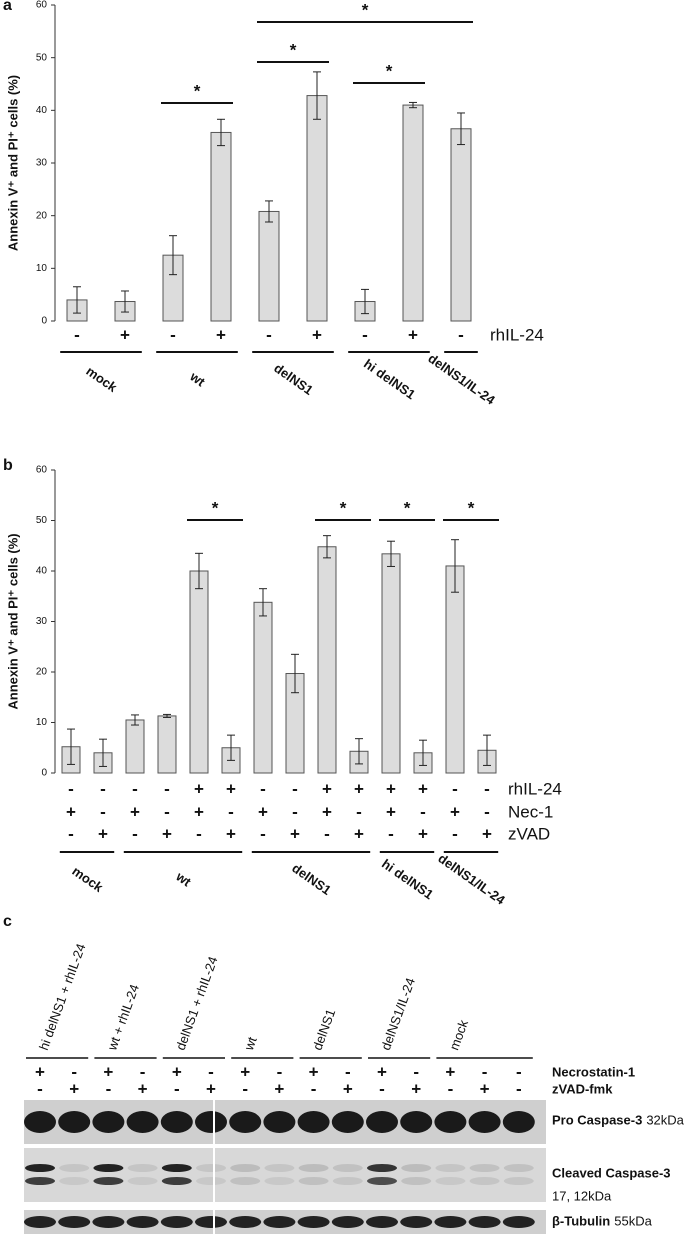 The width and height of the screenshot is (700, 1236). I want to click on row-label: Necrostatin-1, so click(593, 1071).